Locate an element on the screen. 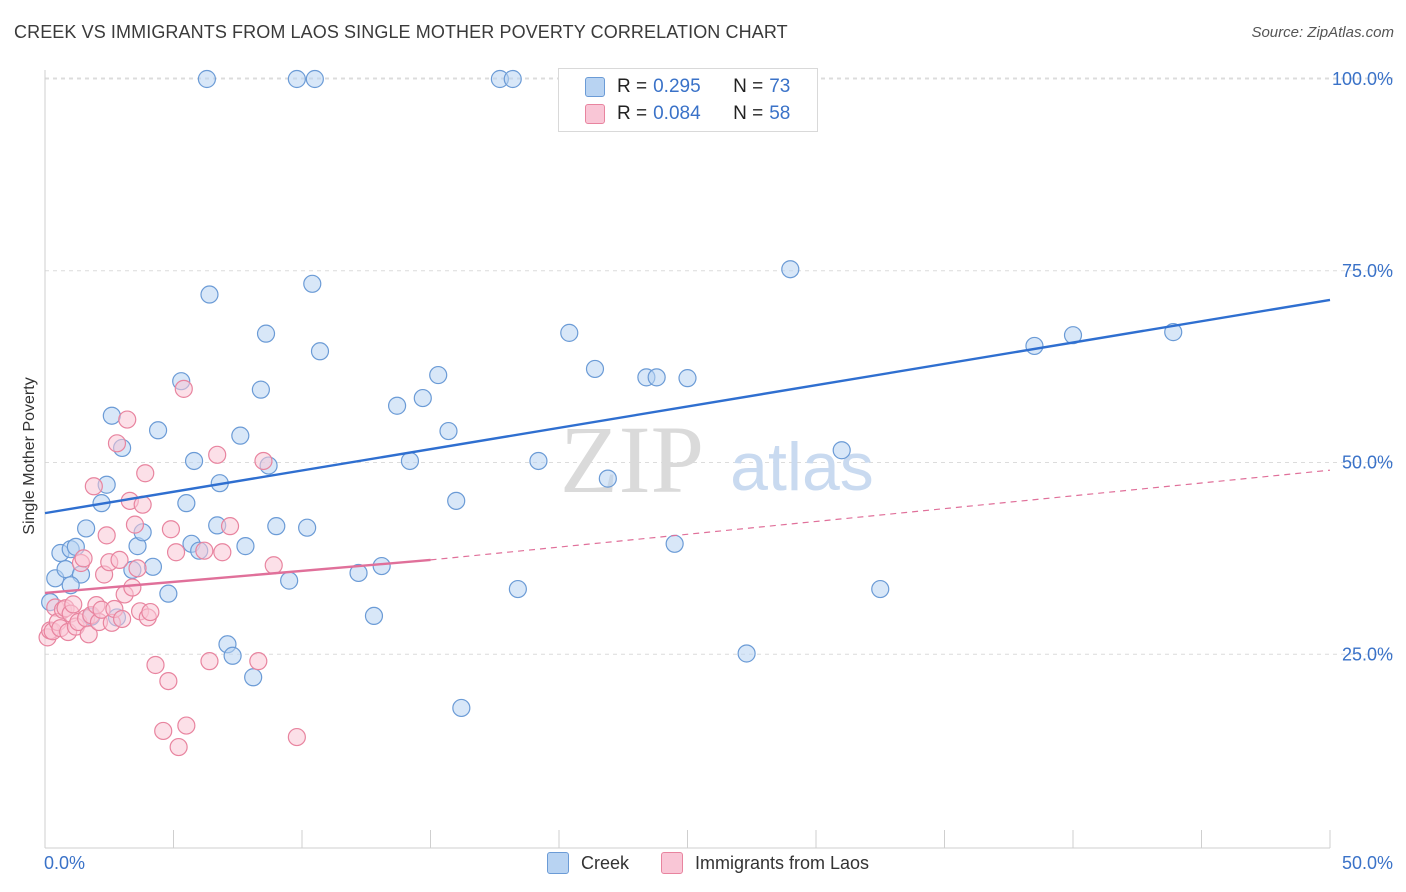  legend-item-creek: Creek is located at coordinates (588, 863).